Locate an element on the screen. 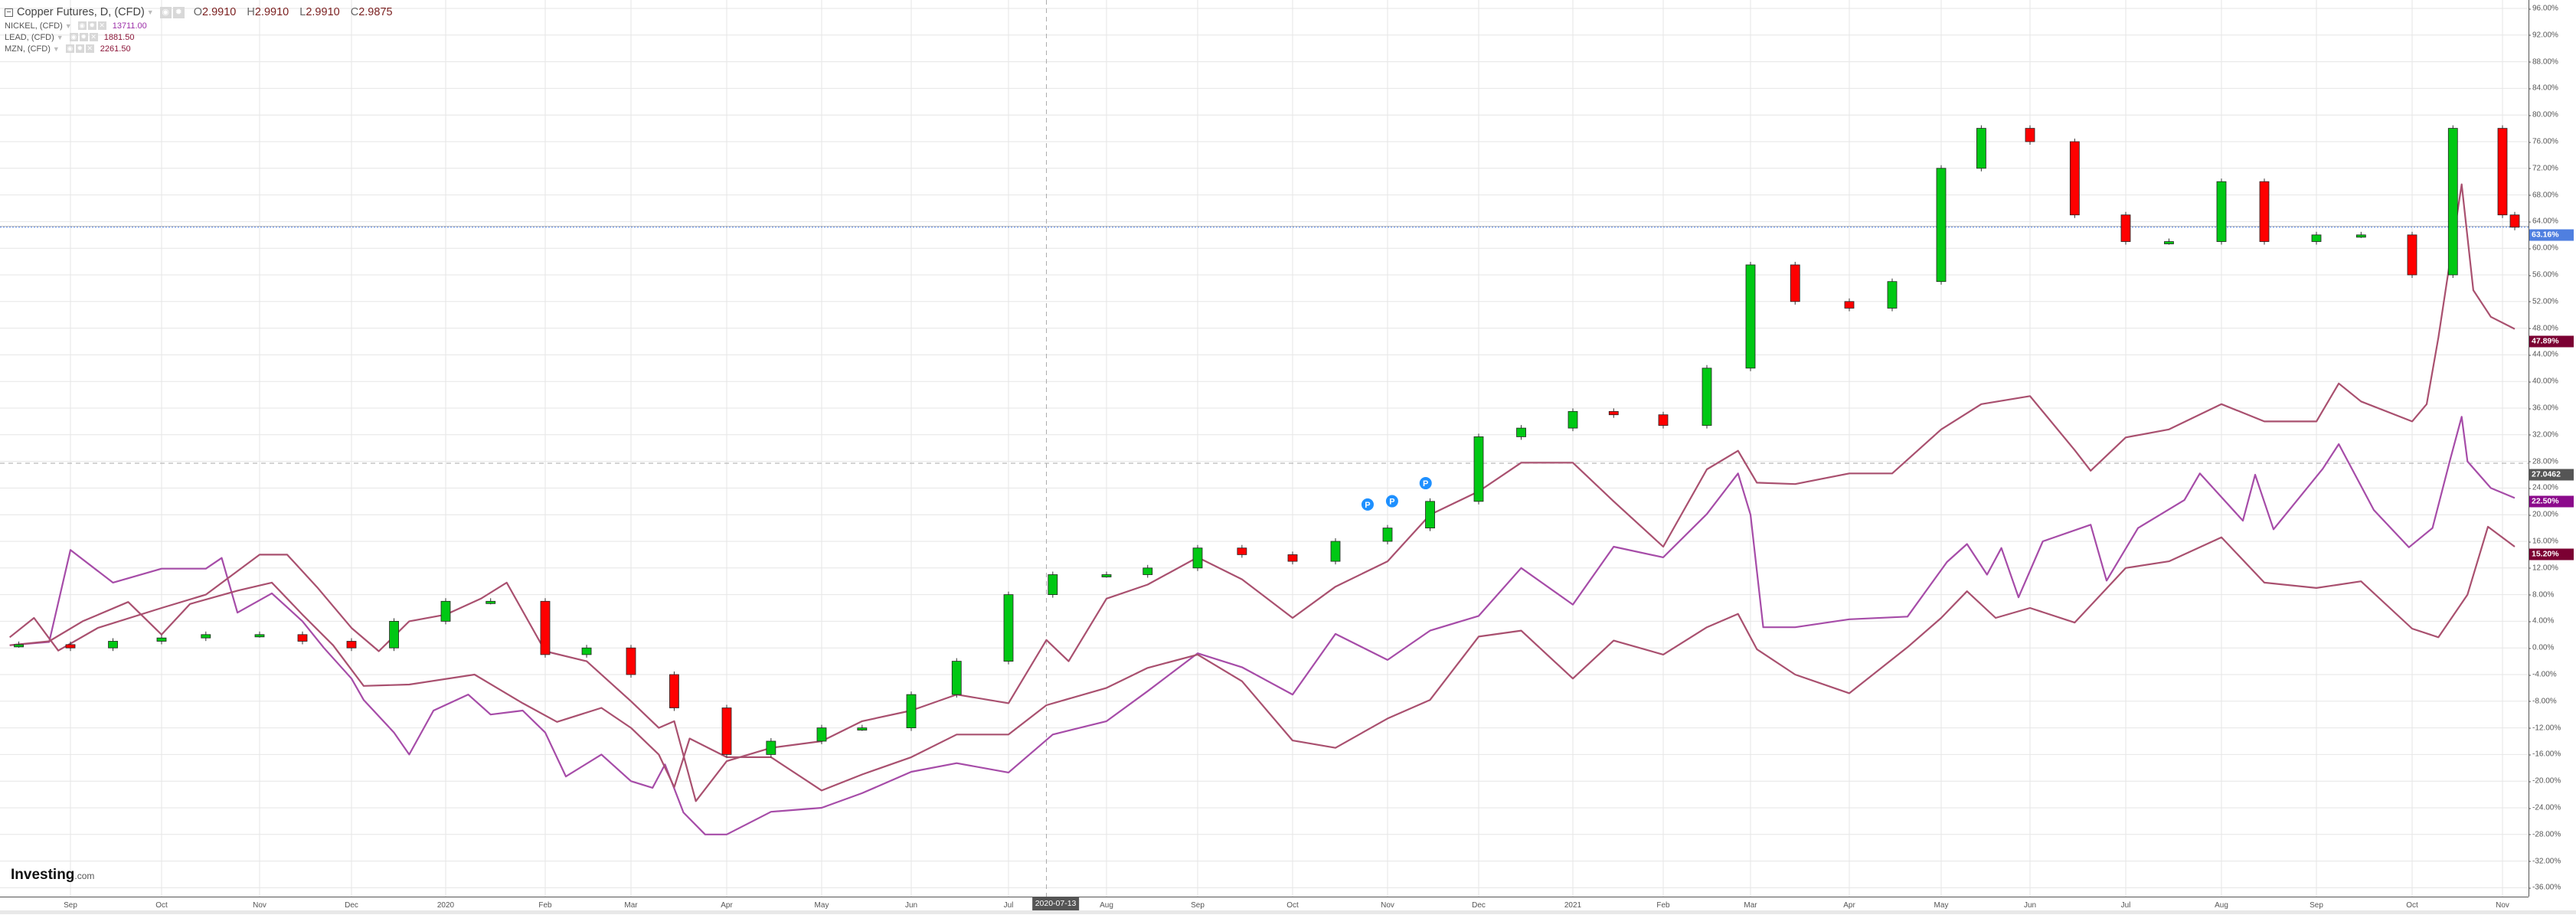 This screenshot has height=915, width=2576. legend-series-name: NICKEL, (CFD) is located at coordinates (34, 26).